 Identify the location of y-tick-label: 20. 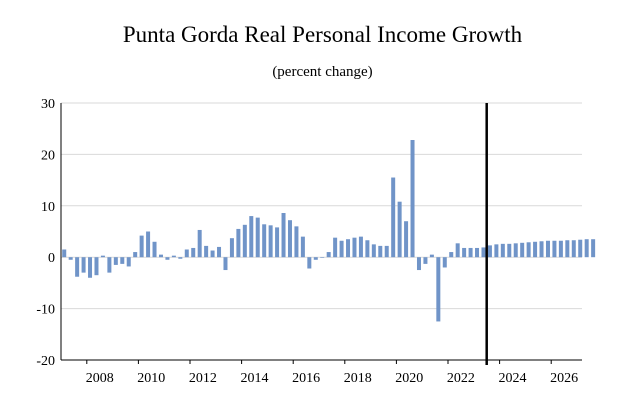
(48, 155).